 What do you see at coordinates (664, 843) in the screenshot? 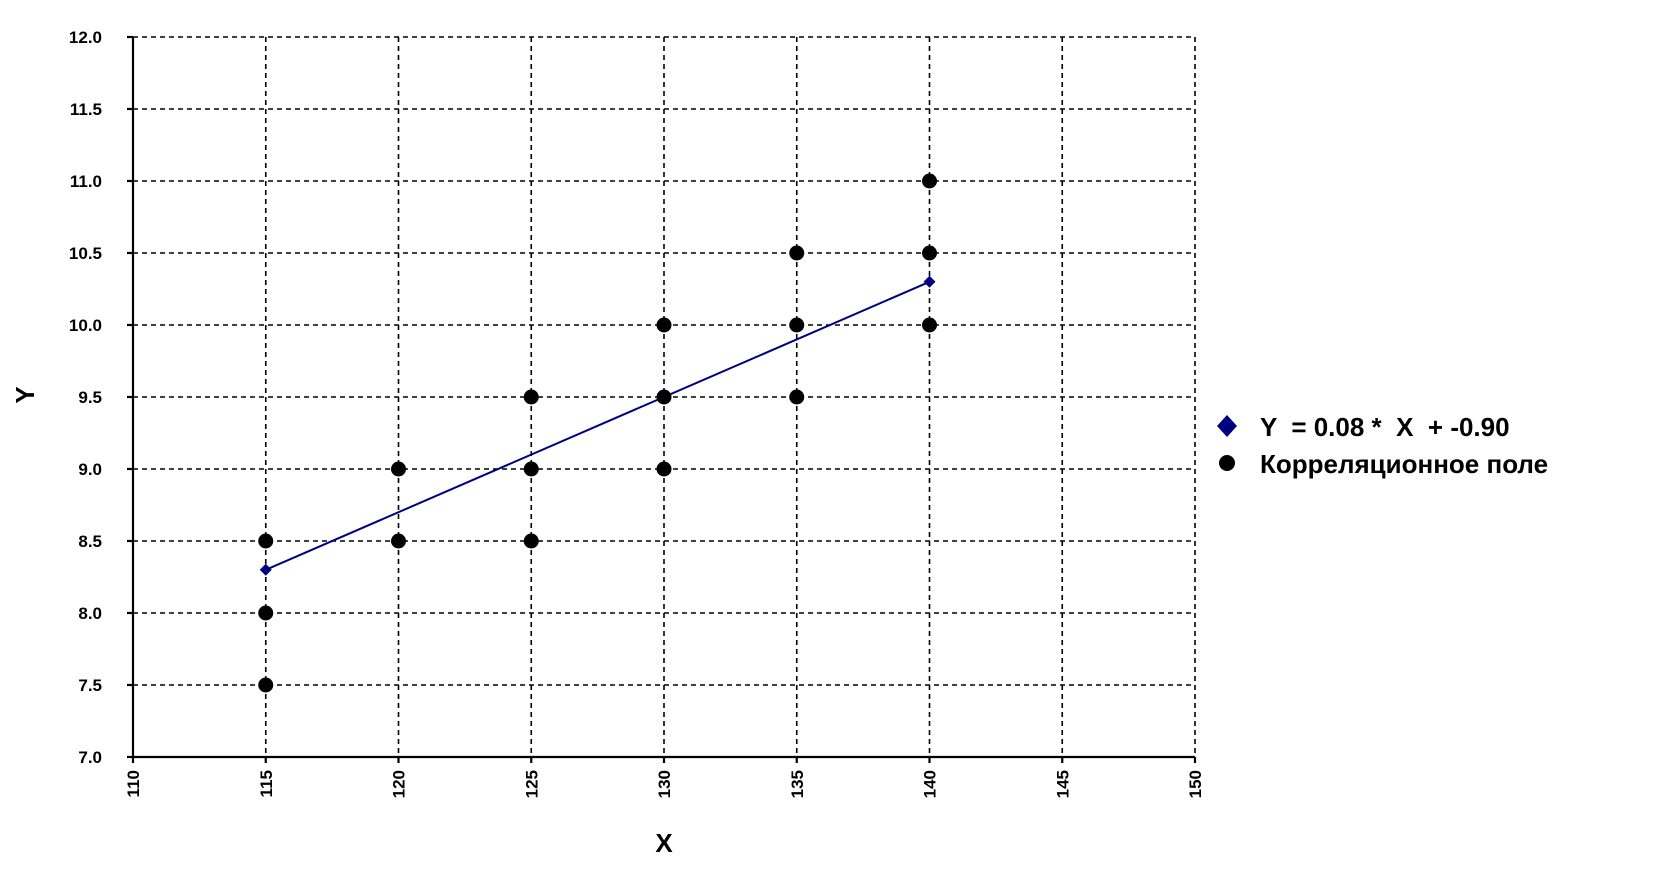
I see `x-axis-label: X` at bounding box center [664, 843].